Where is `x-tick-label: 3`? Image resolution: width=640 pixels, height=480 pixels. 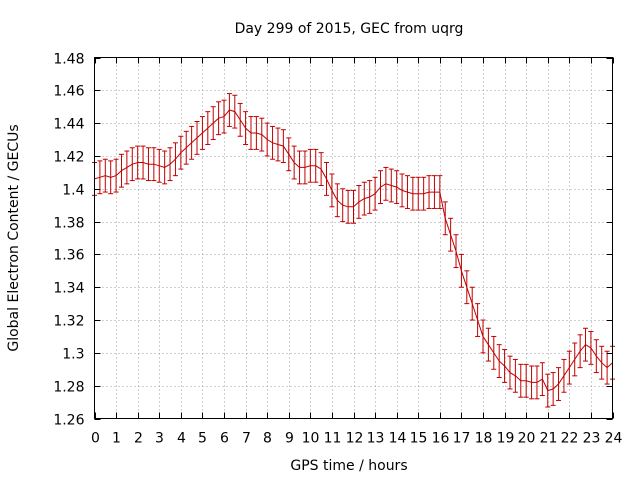 x-tick-label: 3 is located at coordinates (159, 439).